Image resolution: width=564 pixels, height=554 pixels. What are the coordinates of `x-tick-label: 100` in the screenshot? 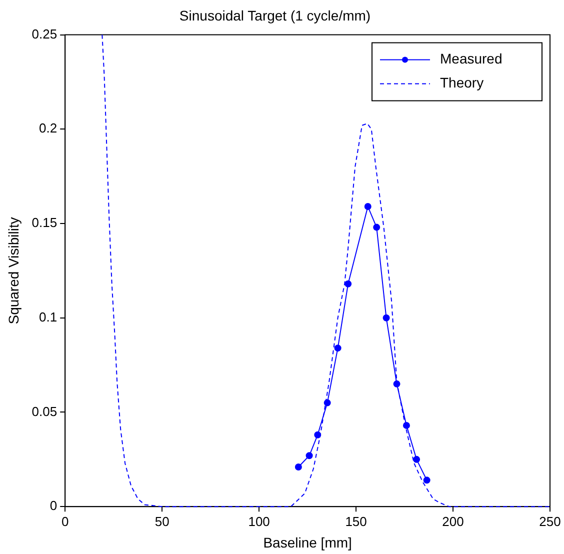 It's located at (259, 521).